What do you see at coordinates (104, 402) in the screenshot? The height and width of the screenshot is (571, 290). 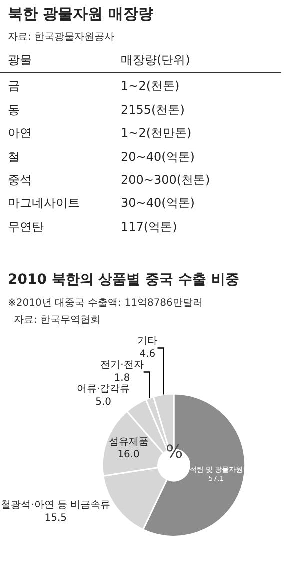 I see `data-label: 5.0` at bounding box center [104, 402].